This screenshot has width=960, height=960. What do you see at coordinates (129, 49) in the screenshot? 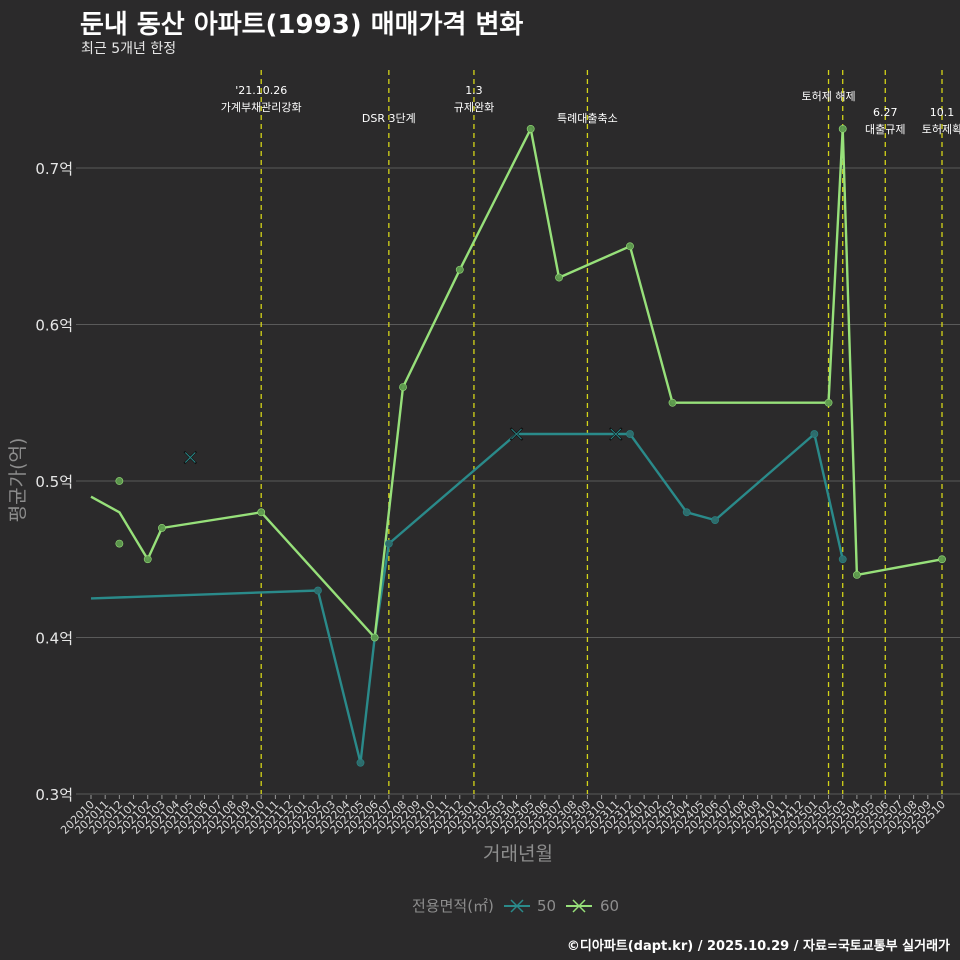
I see `chart-subtitle: 최근 5개년 한정` at bounding box center [129, 49].